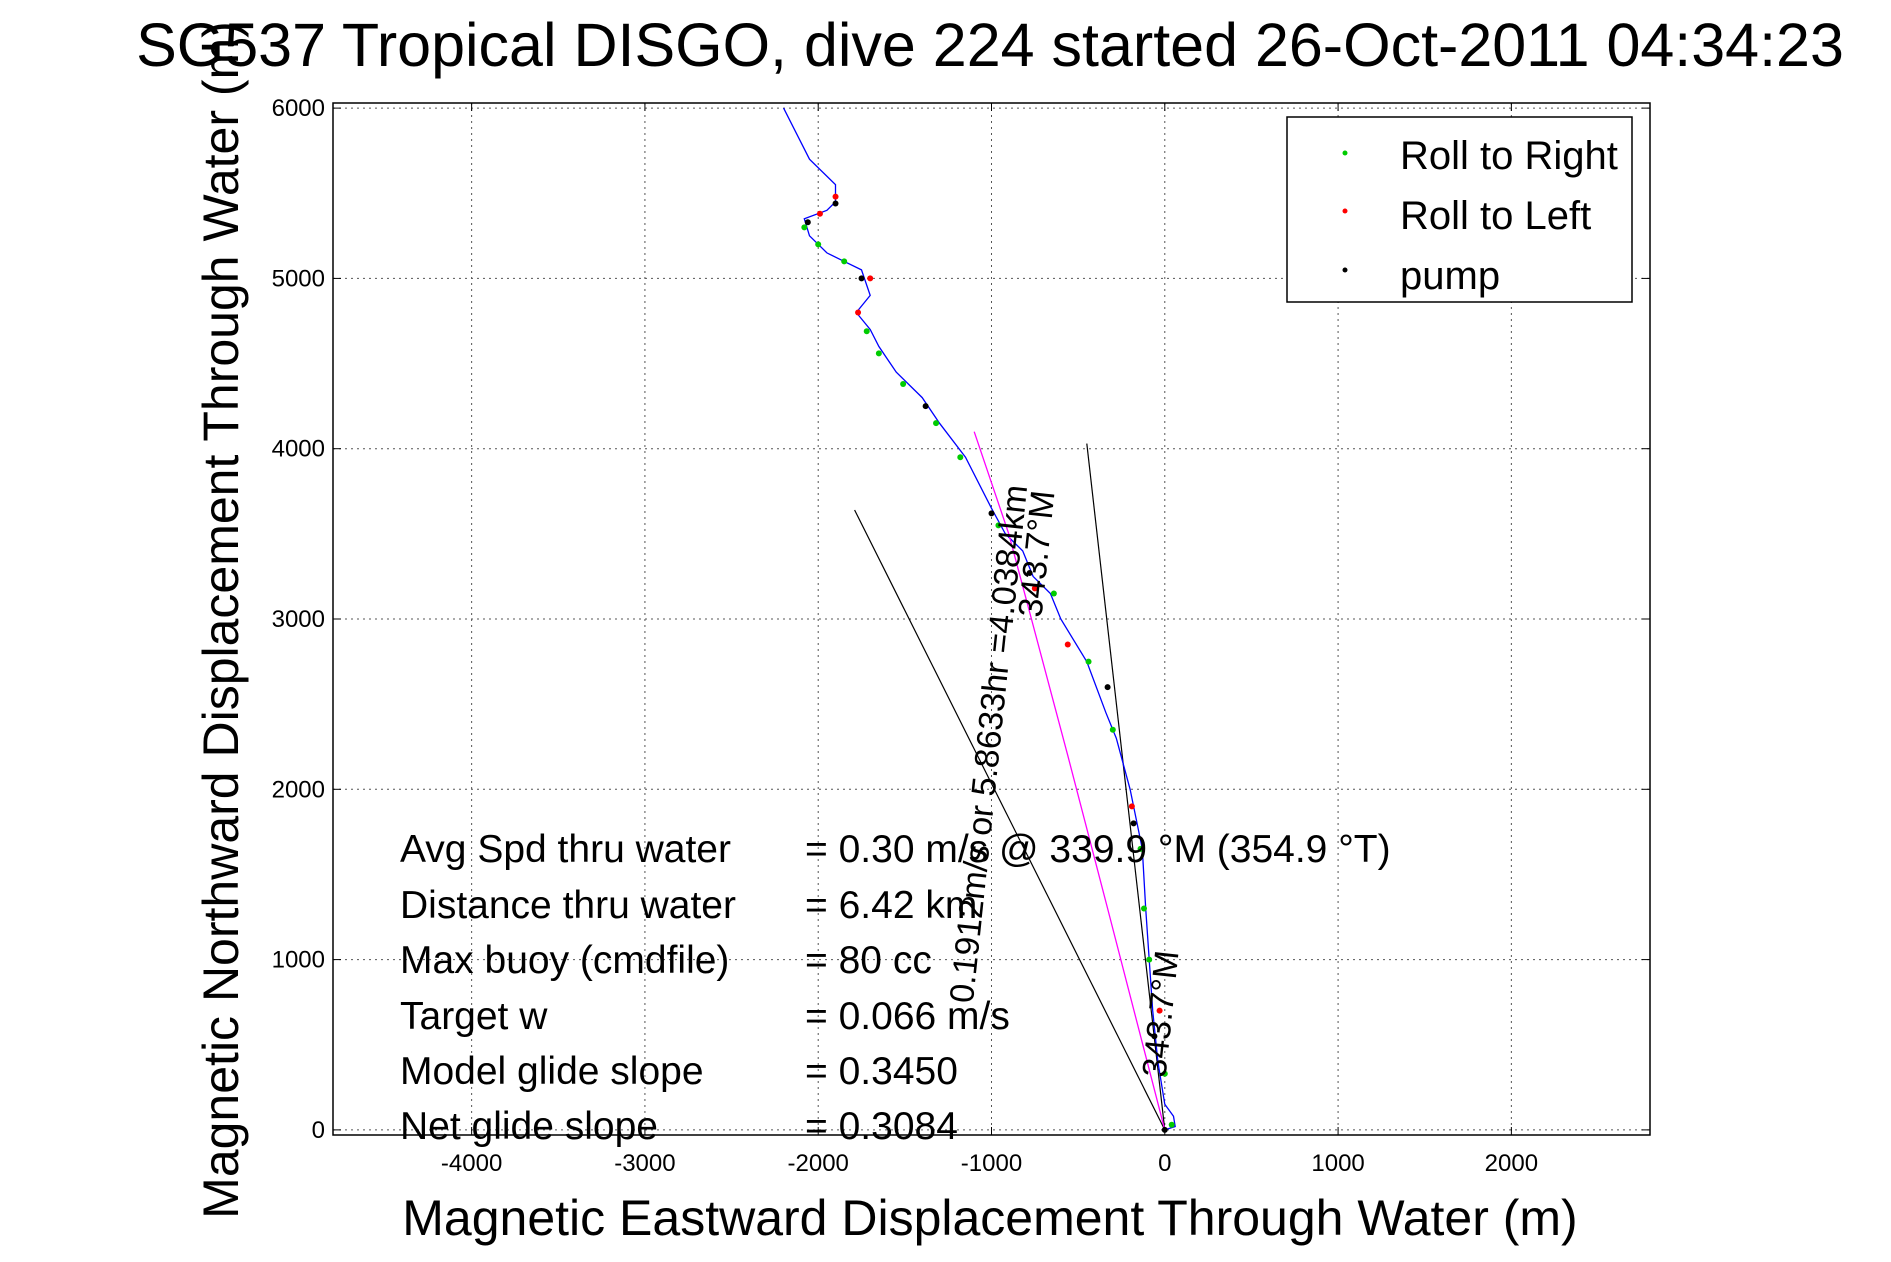  Describe the element at coordinates (991, 1163) in the screenshot. I see `x-tick-label: -1000` at that location.